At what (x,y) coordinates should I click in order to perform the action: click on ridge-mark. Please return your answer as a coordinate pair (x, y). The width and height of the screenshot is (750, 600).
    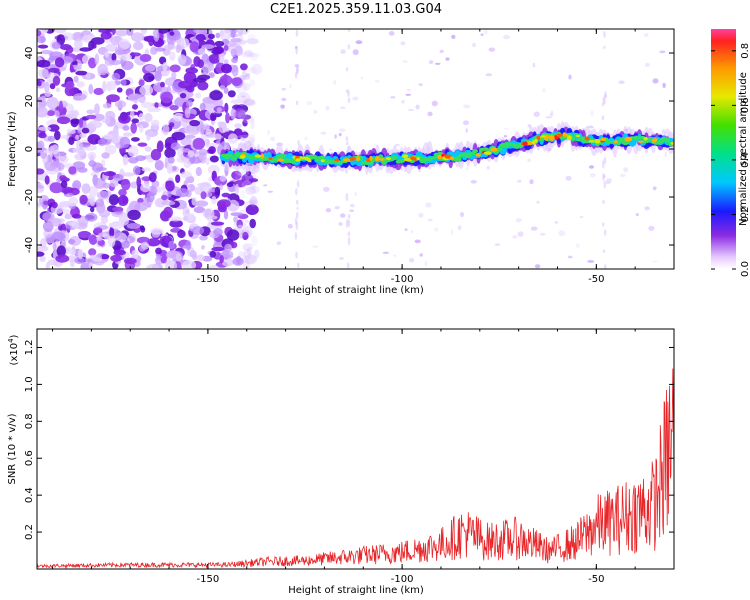
    Looking at the image, I should click on (457, 159).